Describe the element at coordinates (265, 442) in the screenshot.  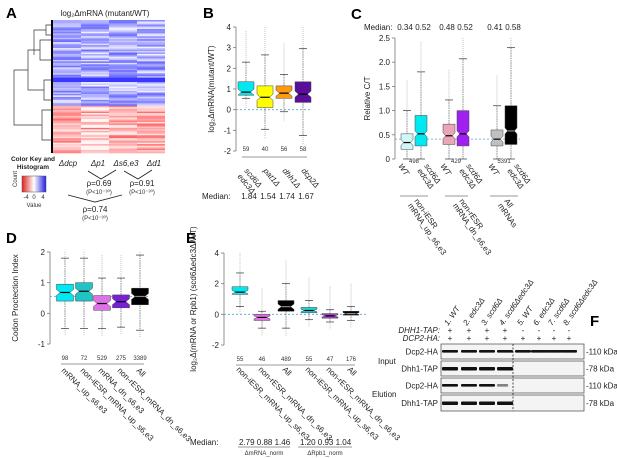
I see `median-values-mrna: 2.79 0.88 1.46` at that location.